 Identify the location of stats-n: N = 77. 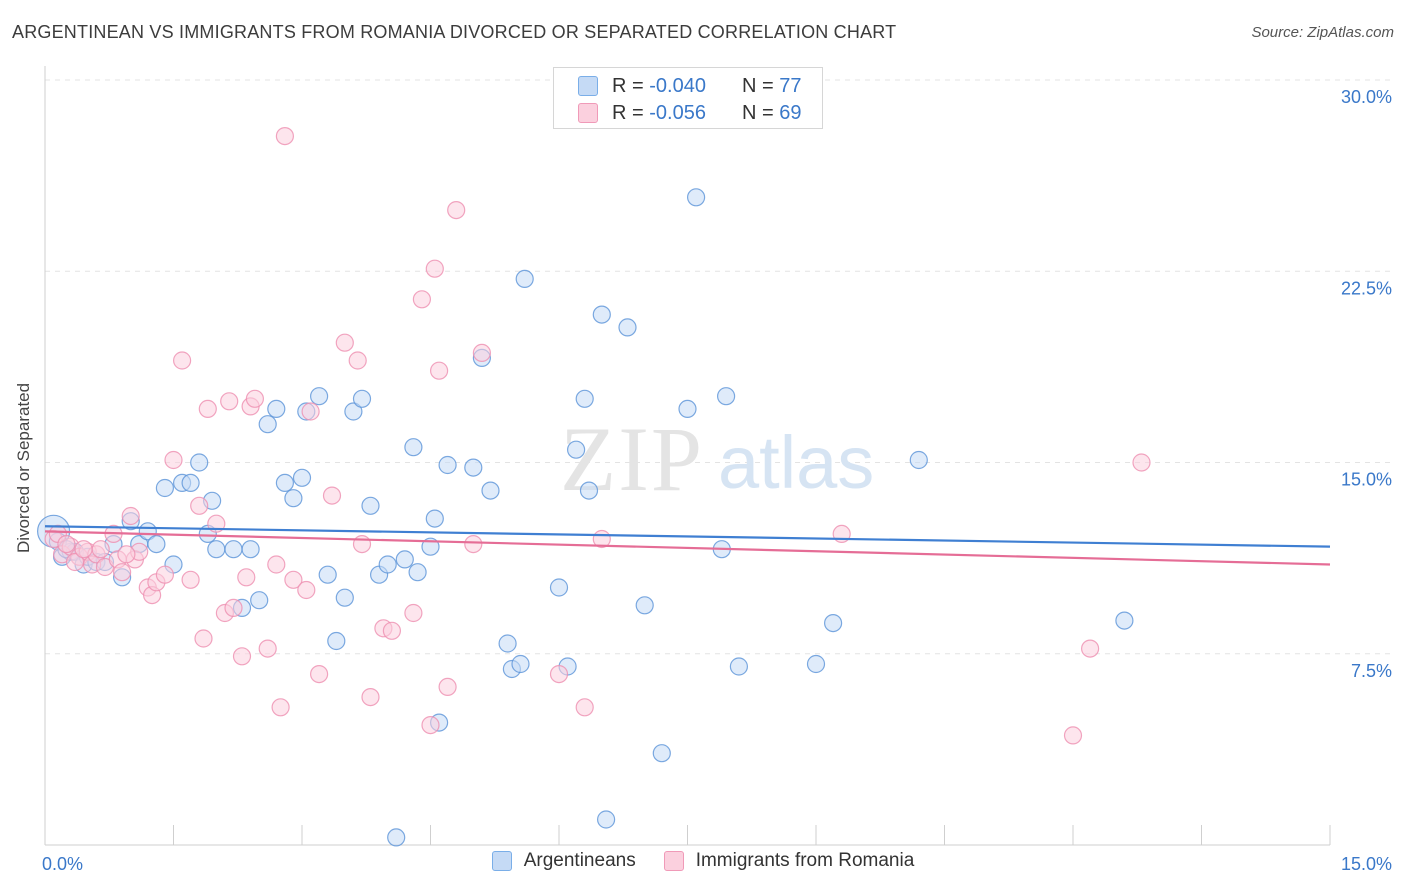
(772, 85).